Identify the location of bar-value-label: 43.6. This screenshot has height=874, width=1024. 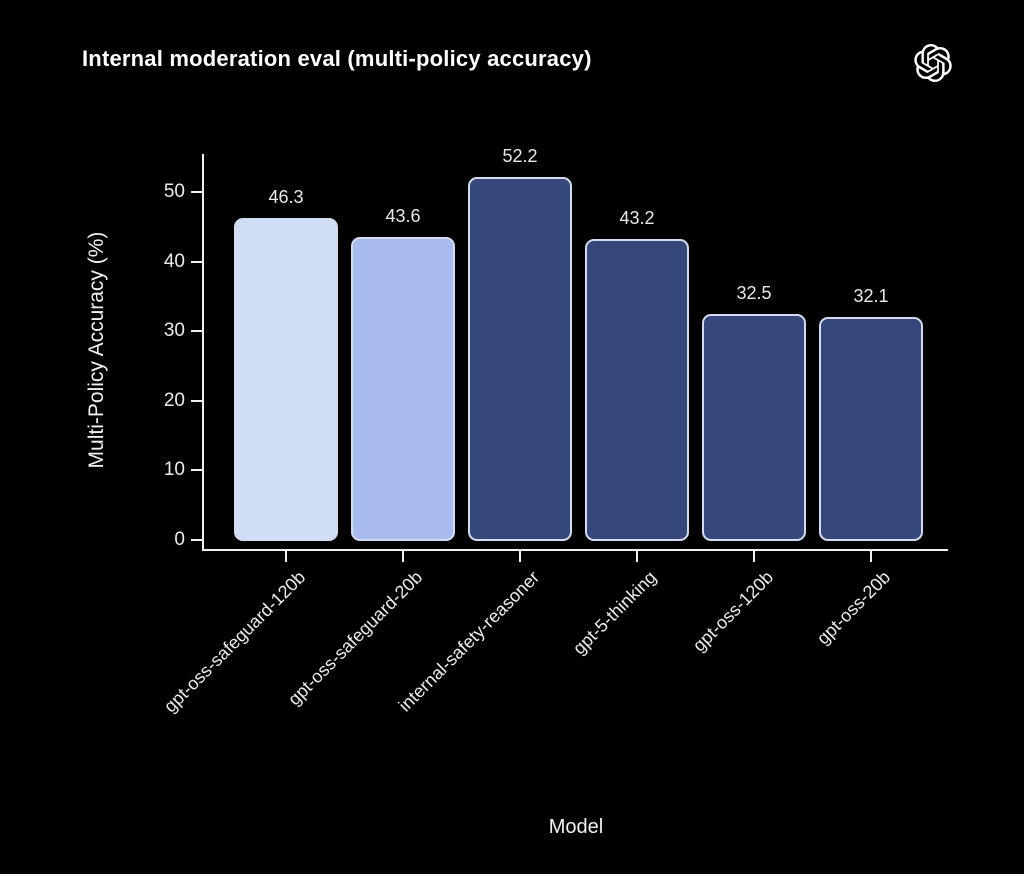
(403, 215).